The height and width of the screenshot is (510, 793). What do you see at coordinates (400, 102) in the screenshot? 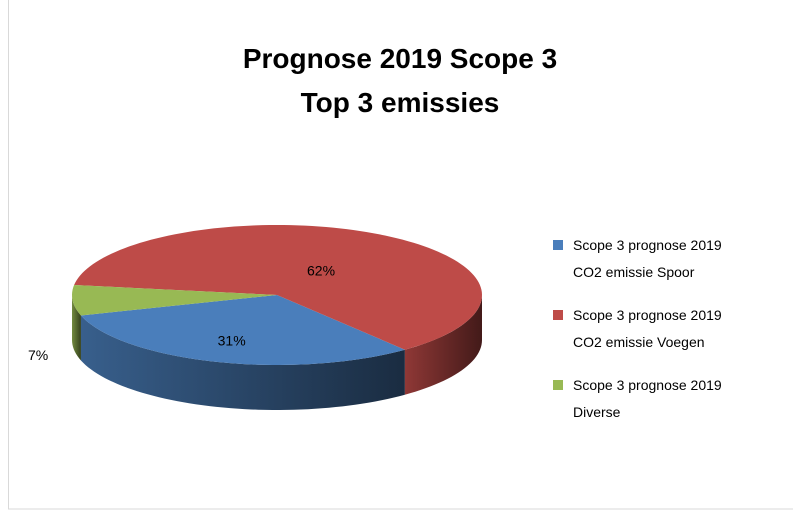
I see `chart-title: Top 3 emissies` at bounding box center [400, 102].